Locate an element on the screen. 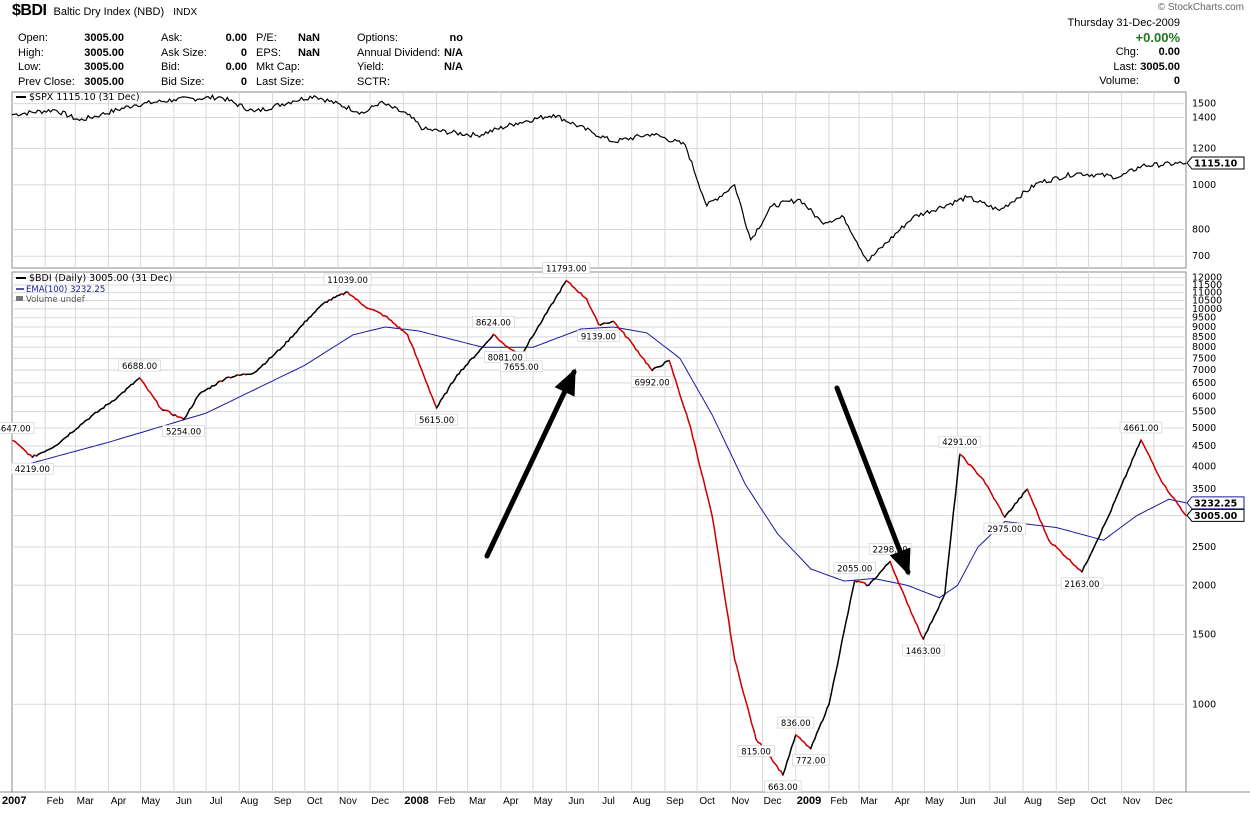 This screenshot has height=819, width=1250. annotation-label: 4647.00 is located at coordinates (15, 430).